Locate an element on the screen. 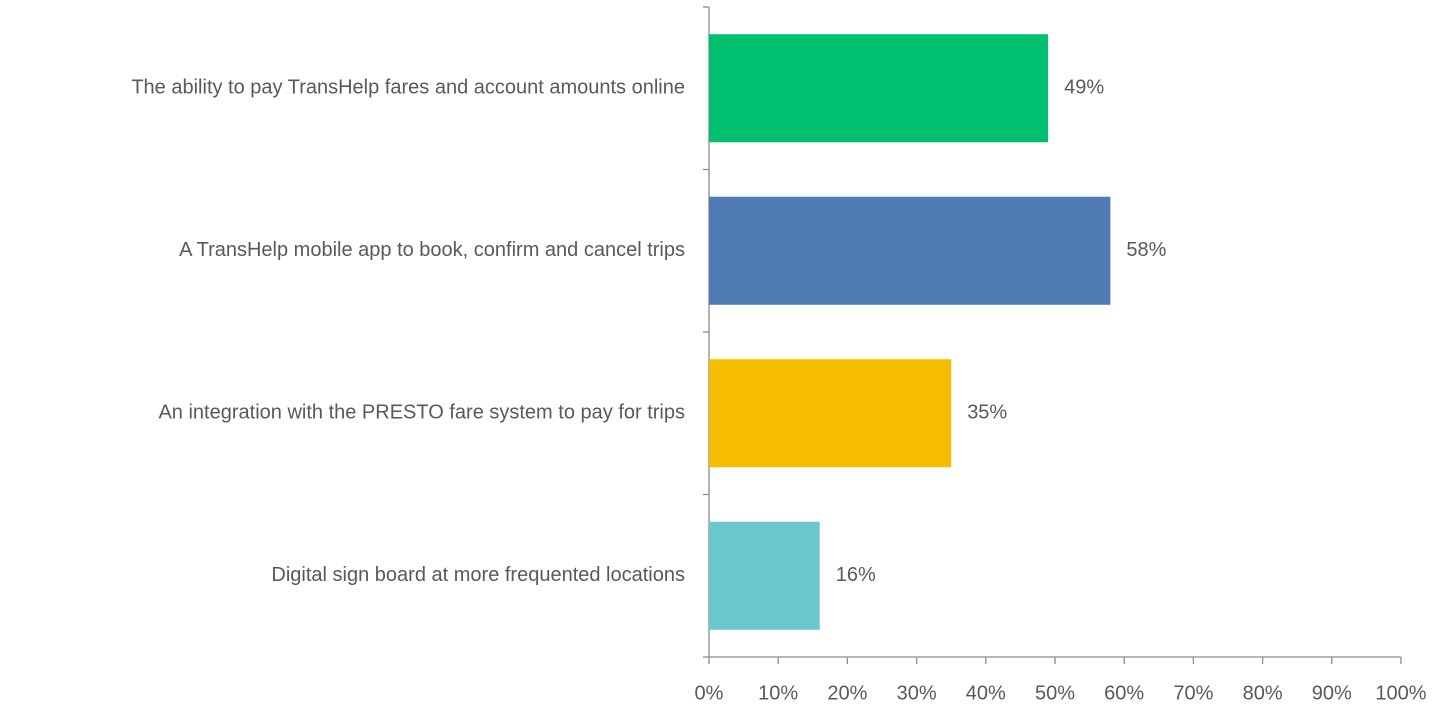 The image size is (1441, 706). x-tick-label: 50% is located at coordinates (1055, 693).